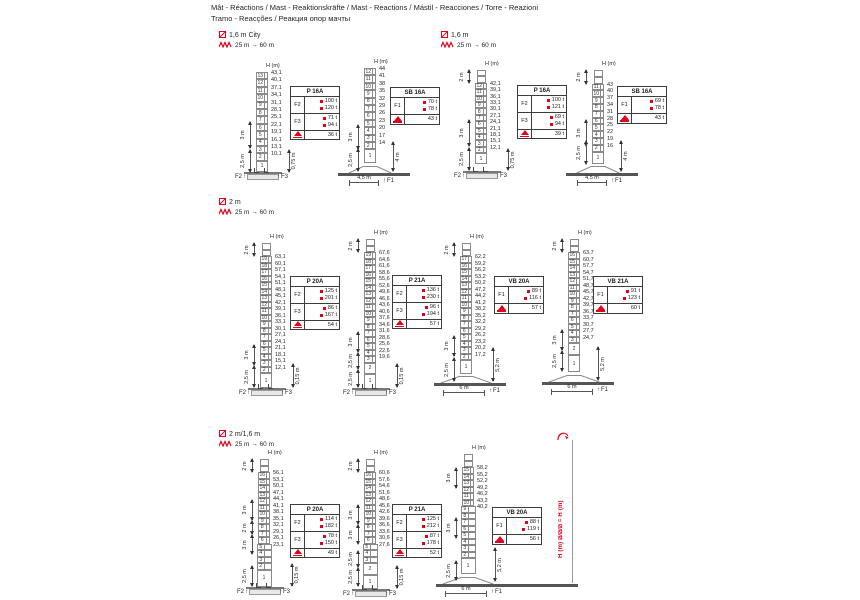  I want to click on dimension: 3 m, so click(355, 534).